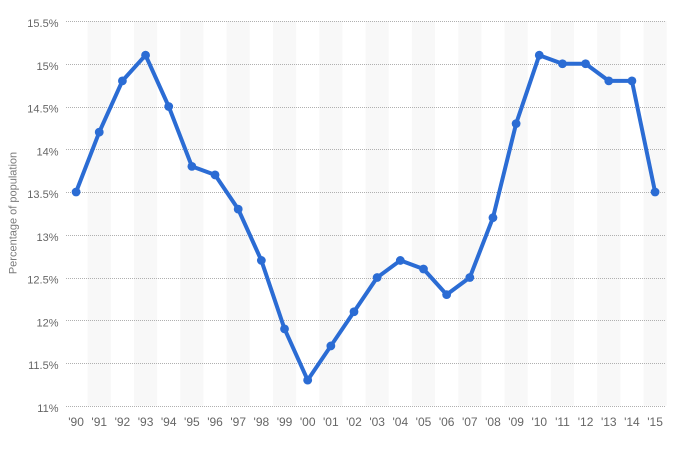 This screenshot has width=682, height=458. Describe the element at coordinates (285, 422) in the screenshot. I see `svg-text: '99` at that location.